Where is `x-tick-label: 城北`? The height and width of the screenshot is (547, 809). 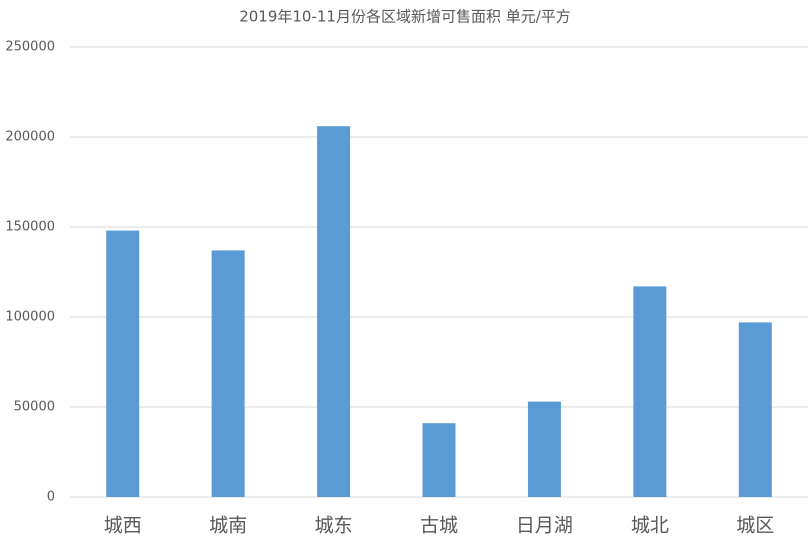 x-tick-label: 城北 is located at coordinates (650, 526).